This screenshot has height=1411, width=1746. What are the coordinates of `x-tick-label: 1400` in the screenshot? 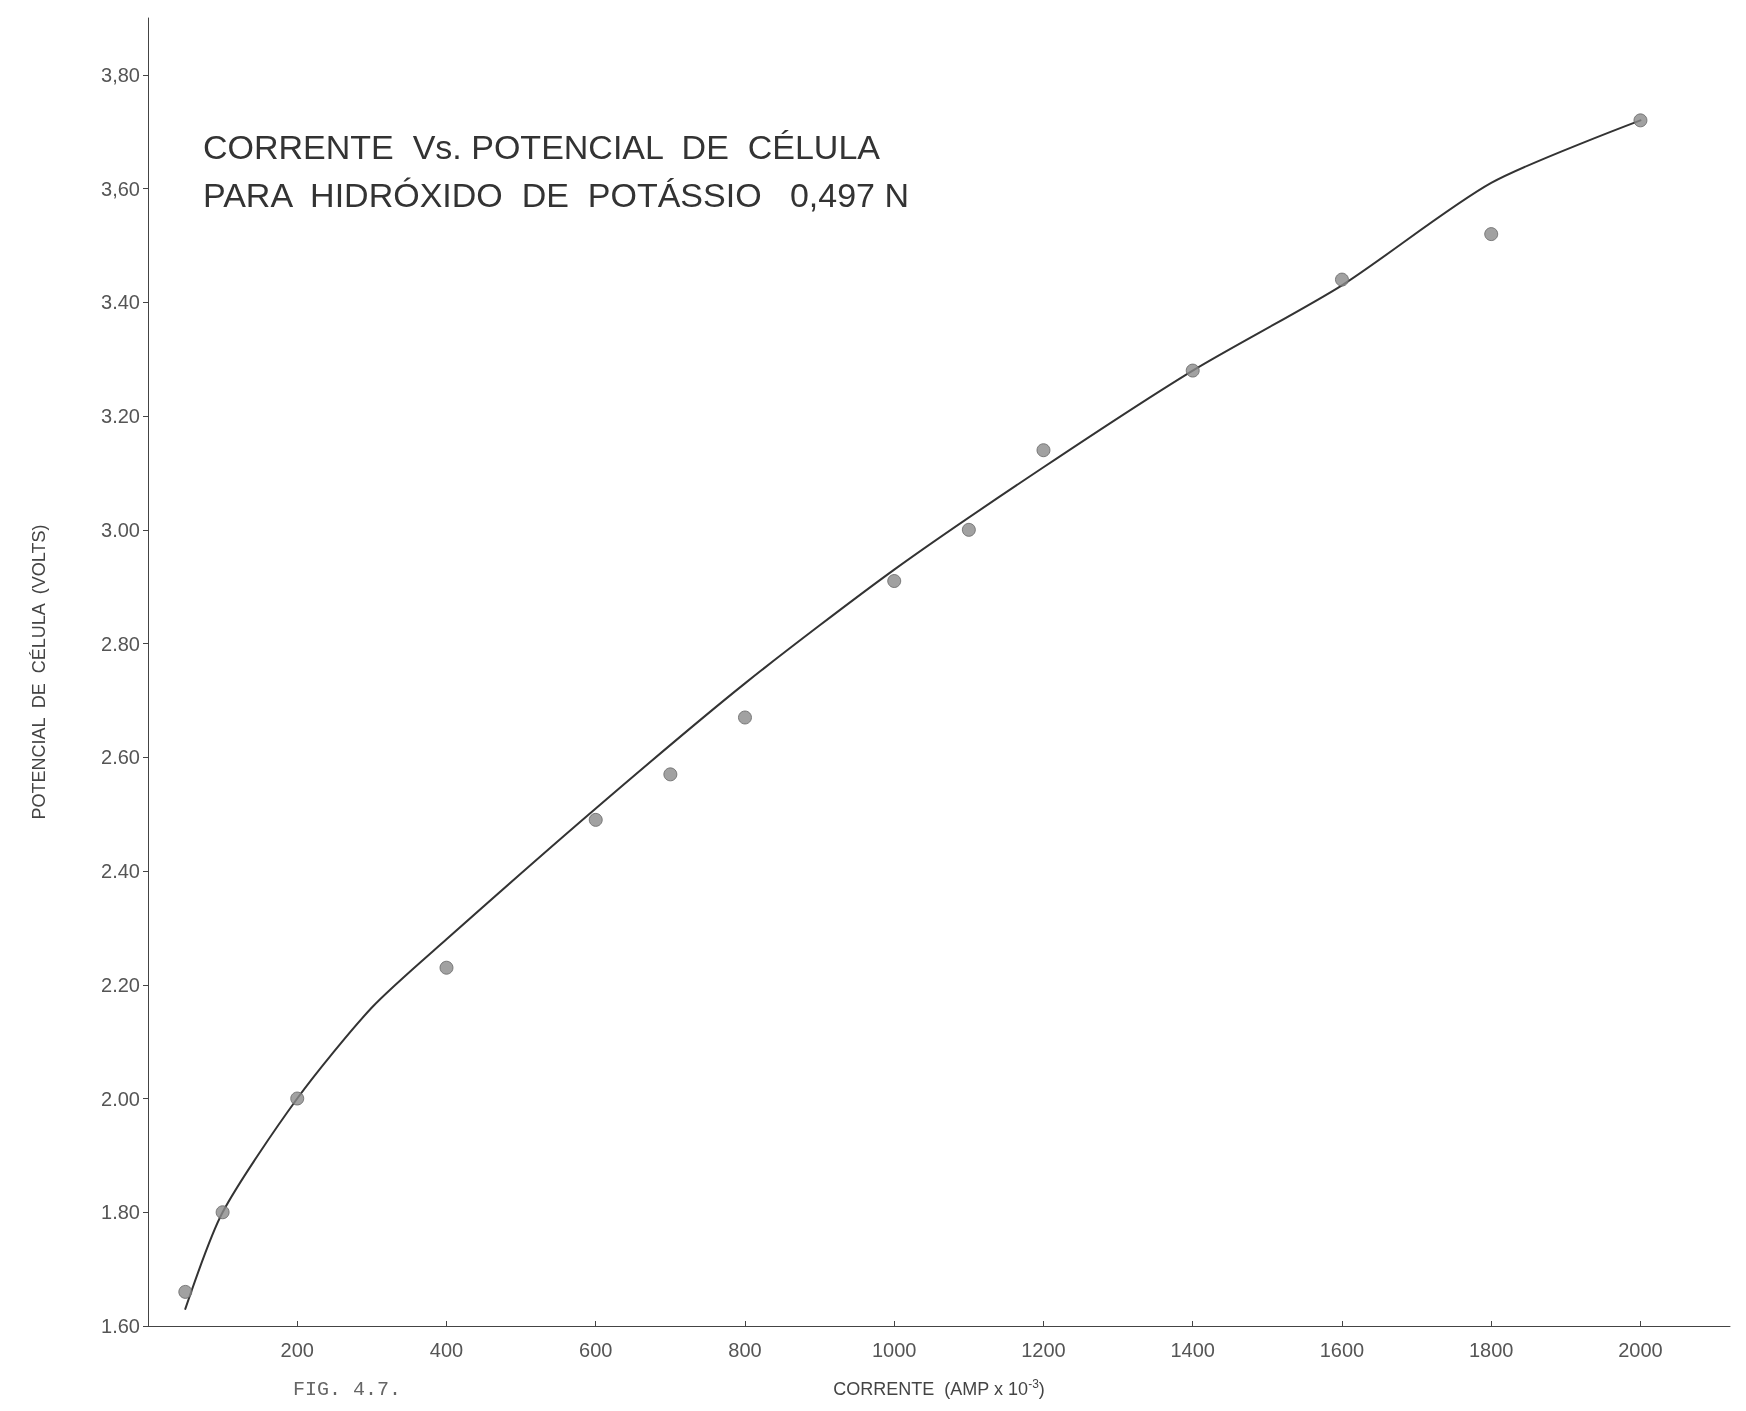 It's located at (1192, 1350).